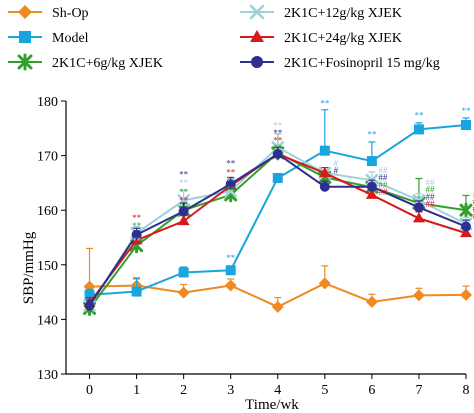  I want to click on legend-item: 2K1C+Fosinopril 15 mg/kg, so click(340, 63).